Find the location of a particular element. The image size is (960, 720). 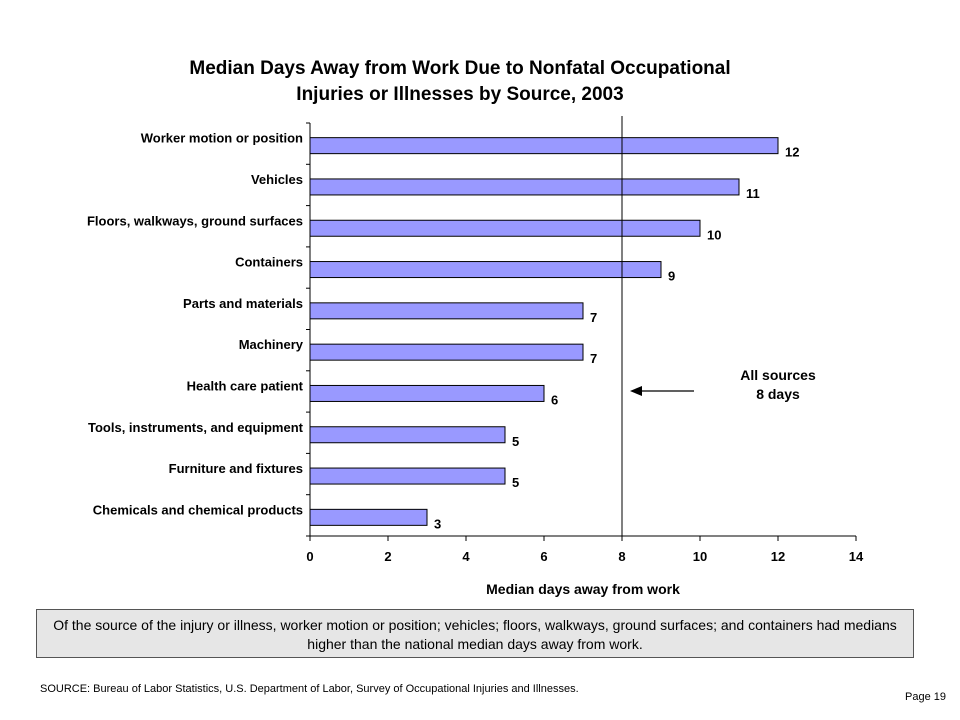

data-label: 9 is located at coordinates (671, 276).